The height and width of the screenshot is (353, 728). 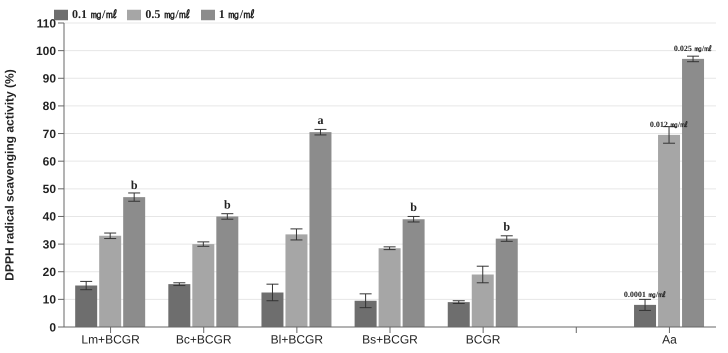 I want to click on y-tick-label: 80, so click(x=49, y=106).